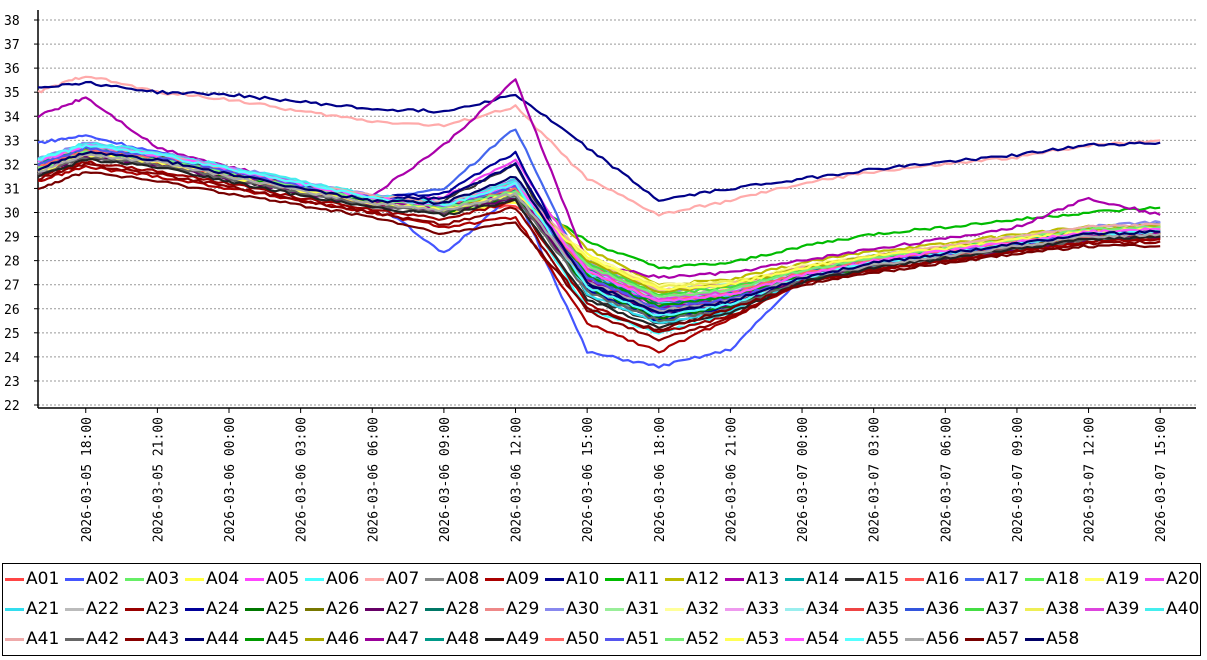 The image size is (1207, 660). What do you see at coordinates (12, 117) in the screenshot?
I see `y-tick-label: 34` at bounding box center [12, 117].